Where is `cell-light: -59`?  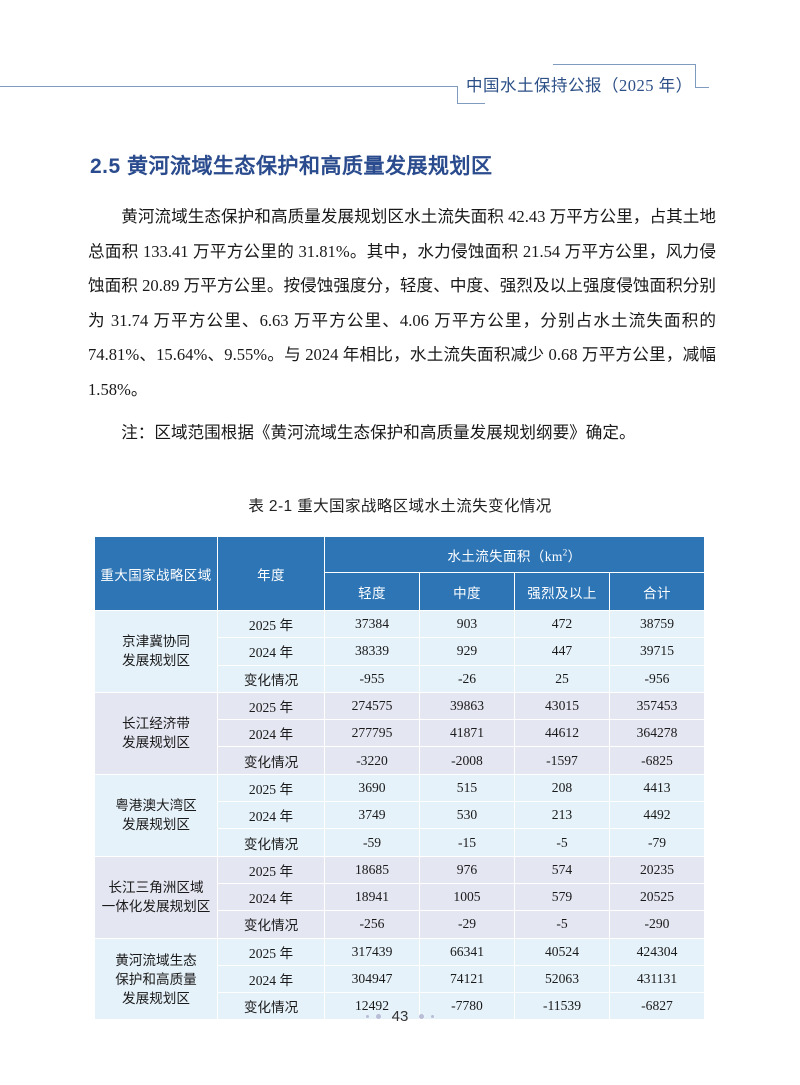 cell-light: -59 is located at coordinates (372, 842).